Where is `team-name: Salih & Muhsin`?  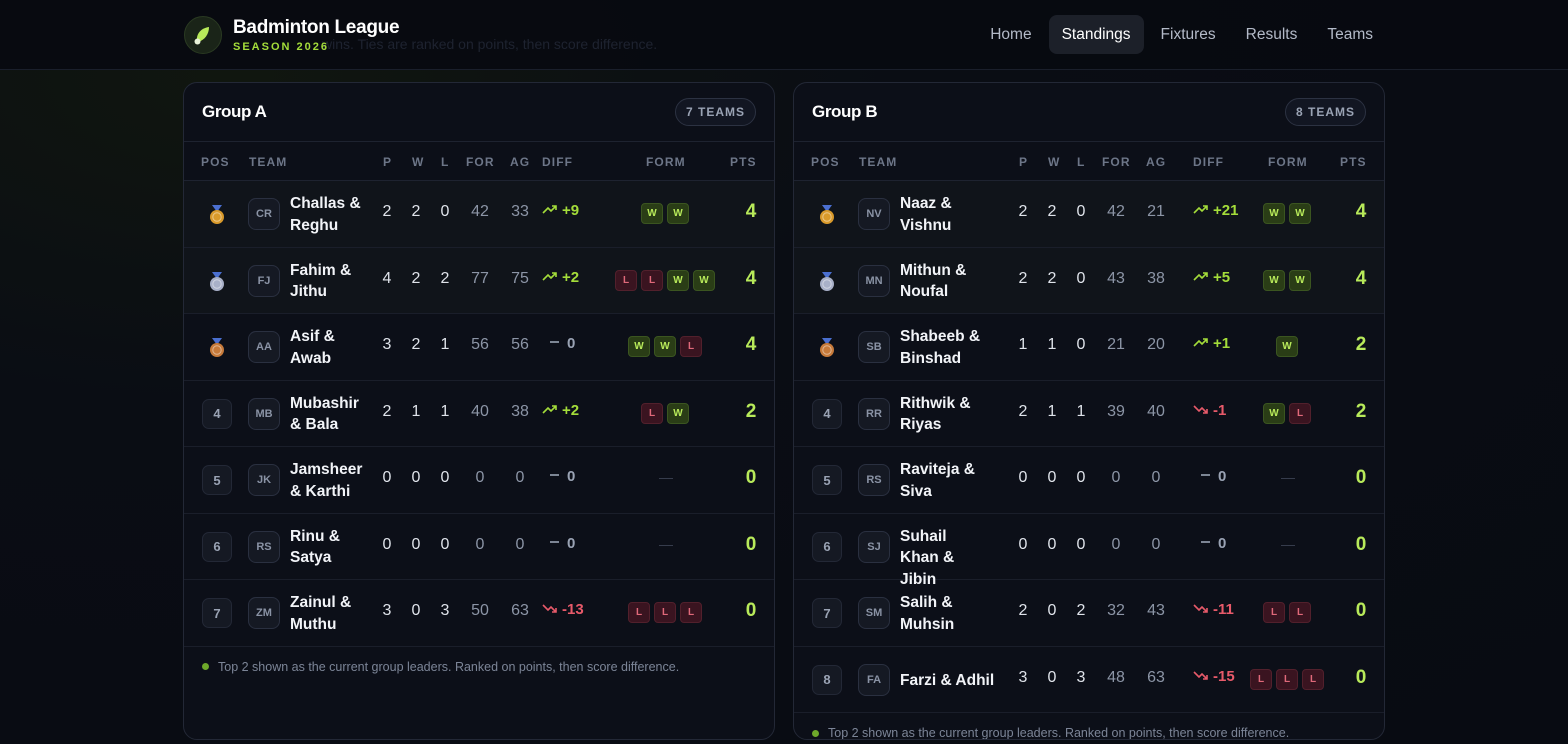 team-name: Salih & Muhsin is located at coordinates (927, 613).